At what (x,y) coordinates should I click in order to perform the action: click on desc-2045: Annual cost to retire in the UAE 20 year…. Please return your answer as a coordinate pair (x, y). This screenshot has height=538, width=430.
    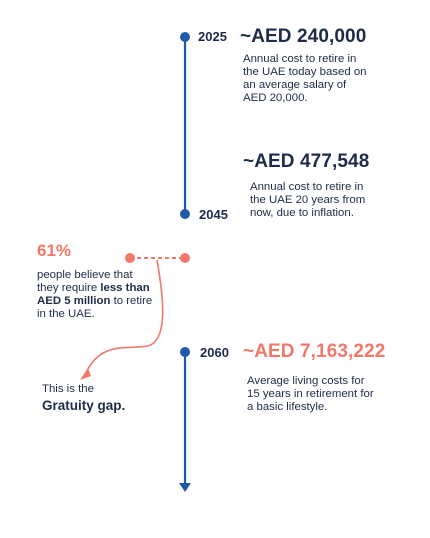
    Looking at the image, I should click on (307, 200).